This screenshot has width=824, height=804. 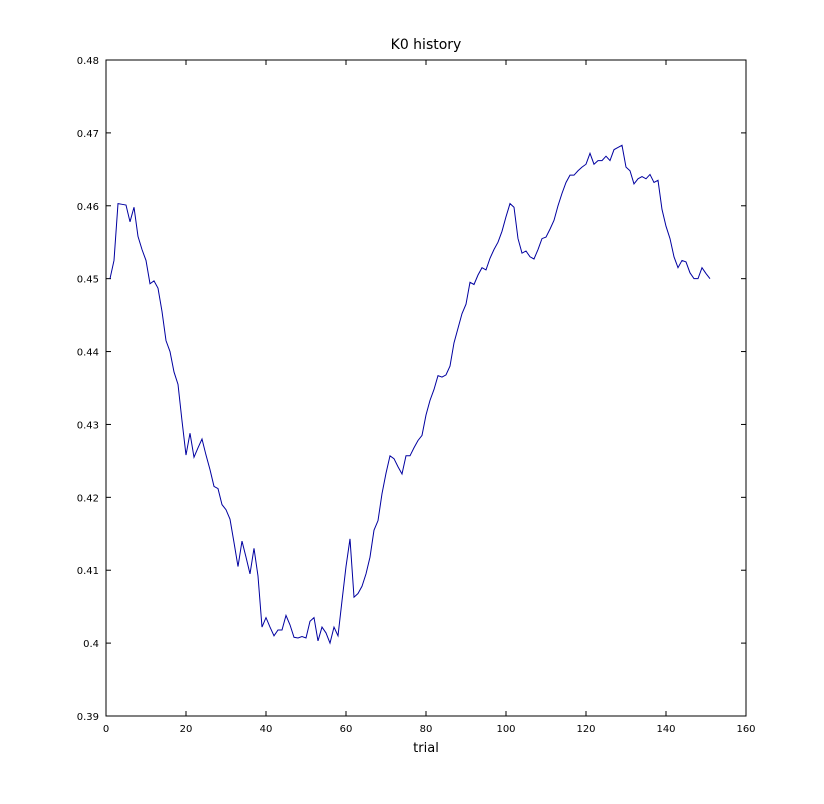 What do you see at coordinates (91, 644) in the screenshot?
I see `y-tick-label: 0.4` at bounding box center [91, 644].